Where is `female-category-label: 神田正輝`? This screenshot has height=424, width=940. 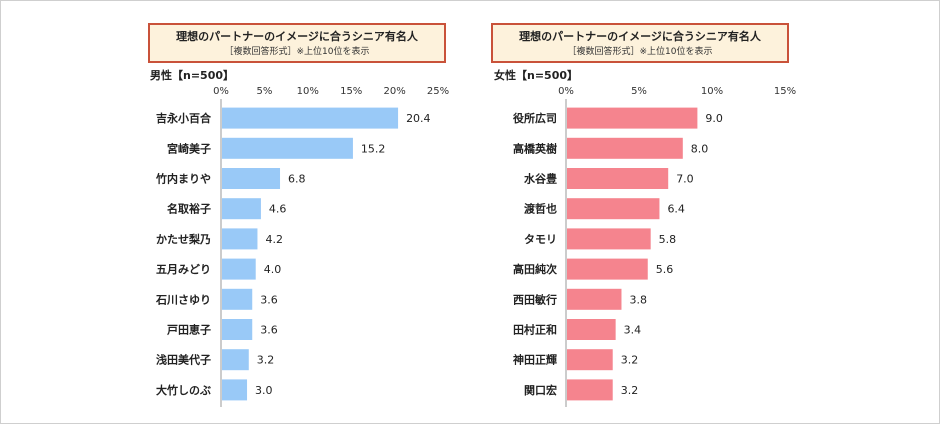
female-category-label: 神田正輝 is located at coordinates (535, 360).